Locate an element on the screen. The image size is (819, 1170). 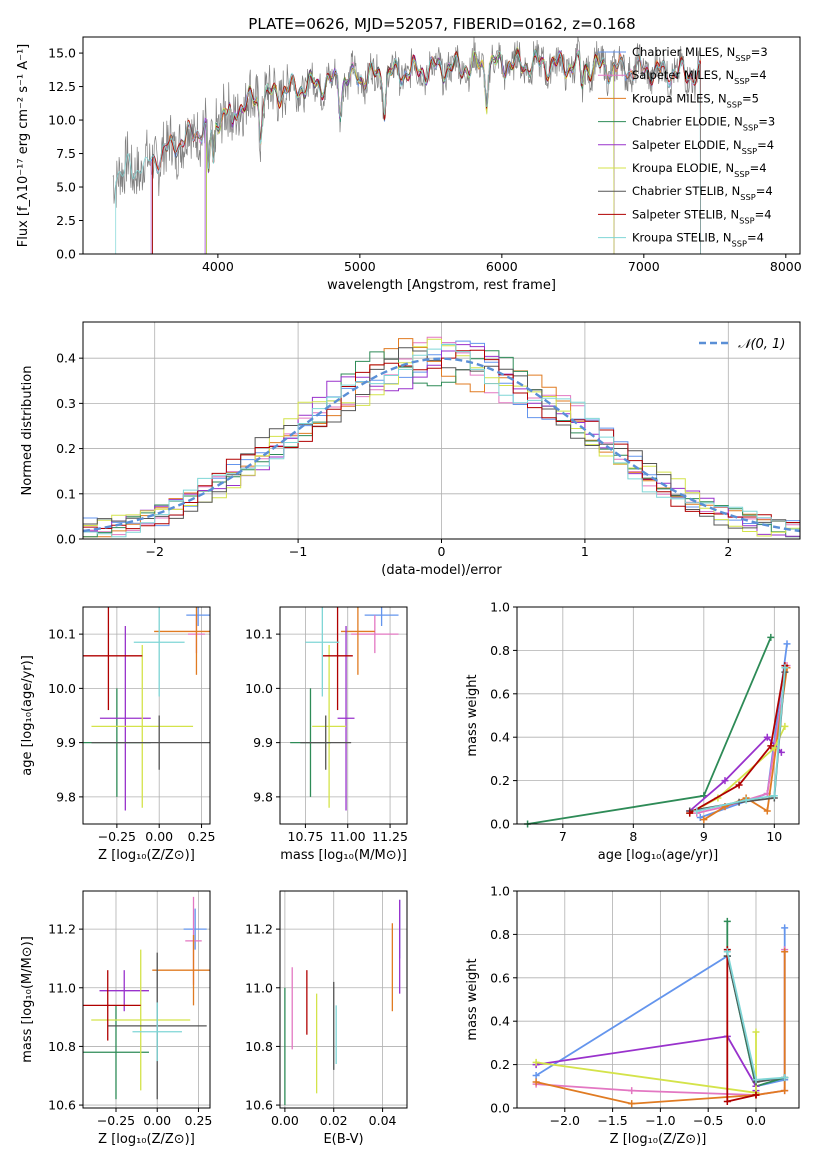
x-tick-label: −1.0 is located at coordinates (660, 1120).